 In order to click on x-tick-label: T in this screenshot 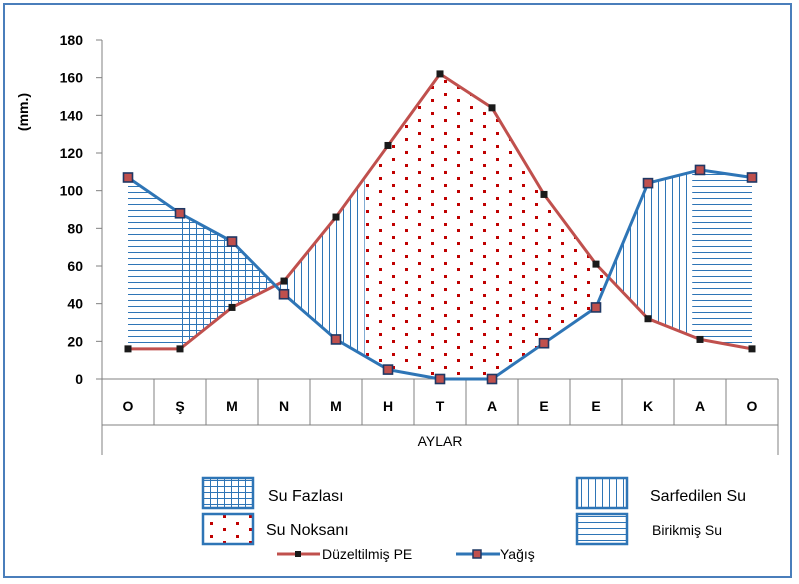, I will do `click(440, 406)`.